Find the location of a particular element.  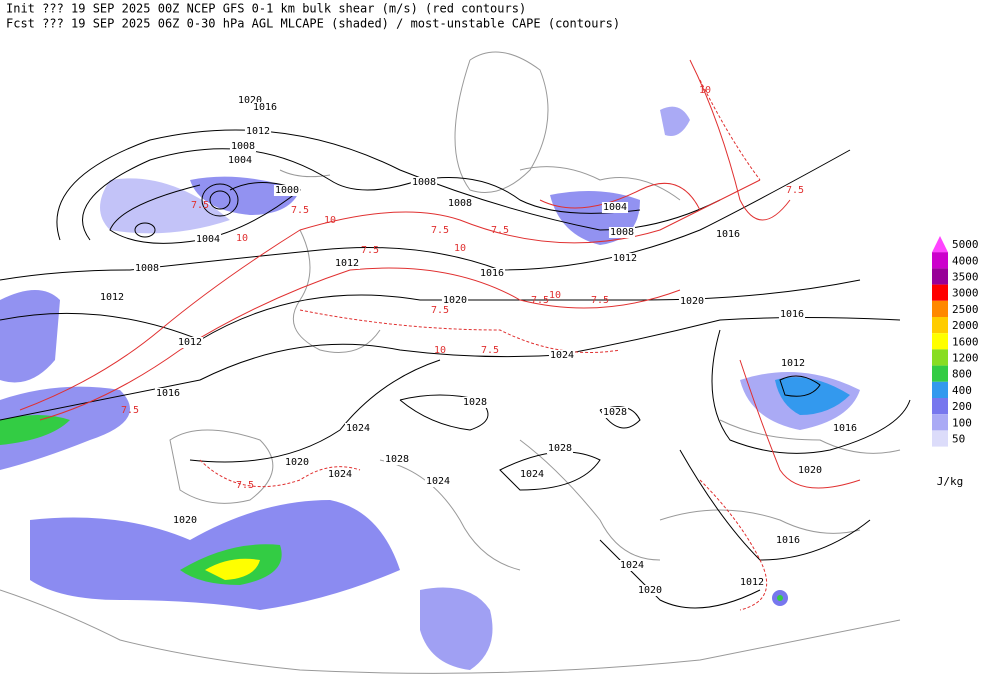

legend-label: 50 is located at coordinates (958, 439).